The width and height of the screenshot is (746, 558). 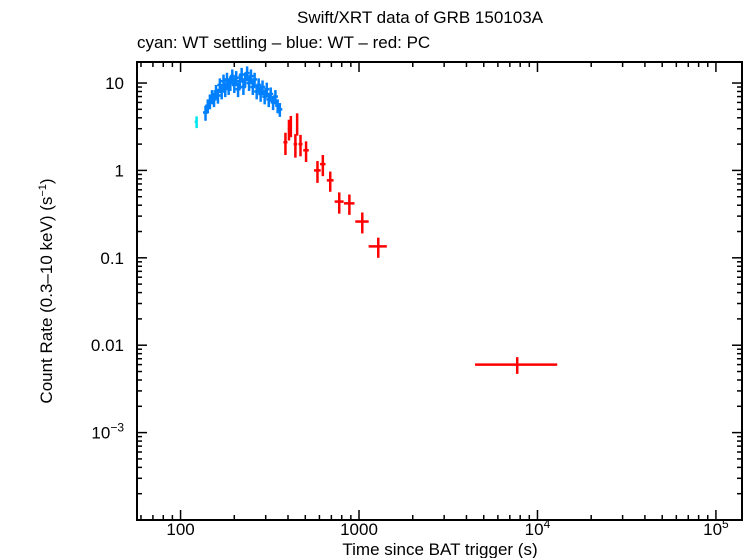 I want to click on x-tick-label: 10⁵, so click(x=716, y=528).